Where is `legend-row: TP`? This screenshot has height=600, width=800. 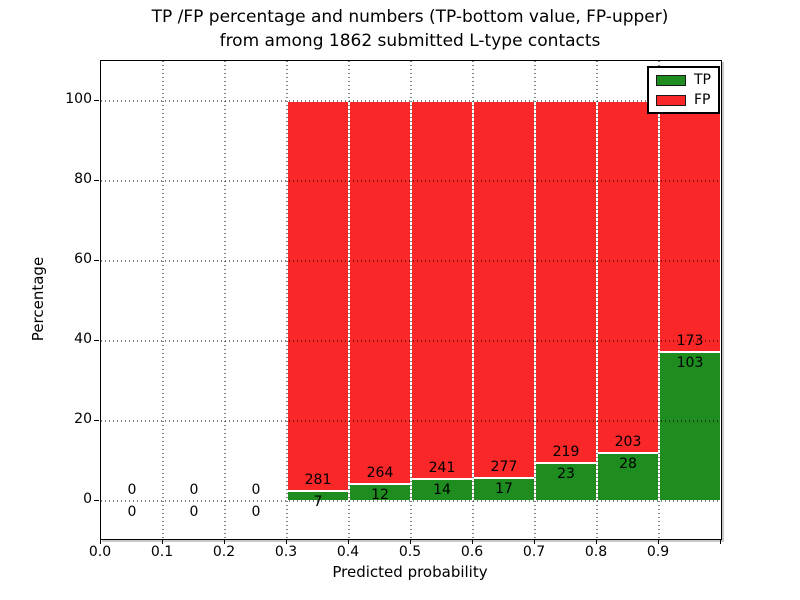 legend-row: TP is located at coordinates (683, 80).